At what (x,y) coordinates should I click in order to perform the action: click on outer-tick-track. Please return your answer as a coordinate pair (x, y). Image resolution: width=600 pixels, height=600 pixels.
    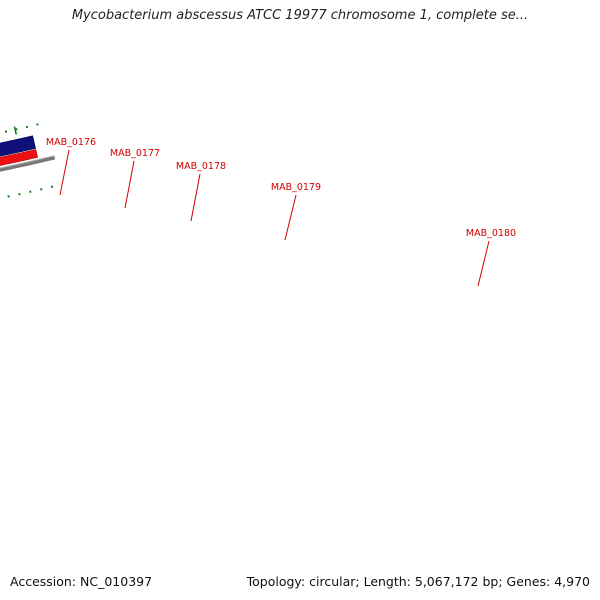
    Looking at the image, I should click on (21, 129).